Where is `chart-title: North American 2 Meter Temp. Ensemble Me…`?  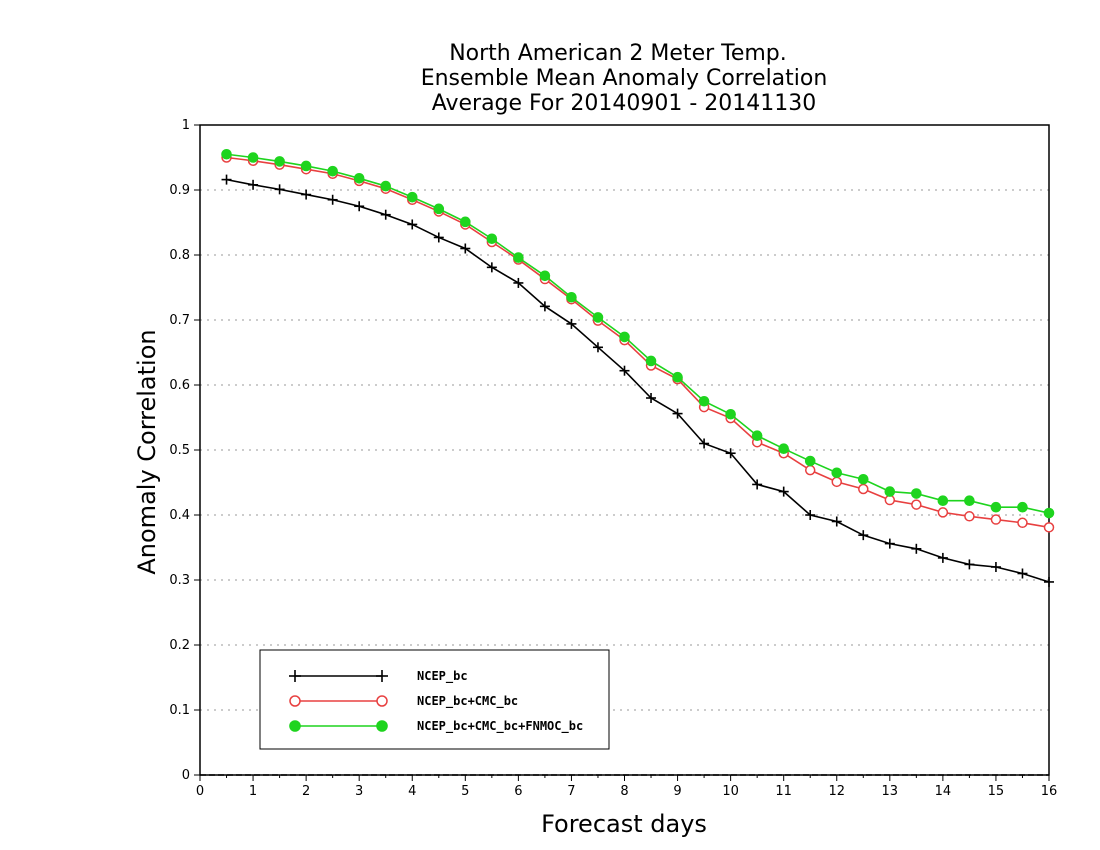
chart-title: North American 2 Meter Temp. Ensemble Me… is located at coordinates (624, 78).